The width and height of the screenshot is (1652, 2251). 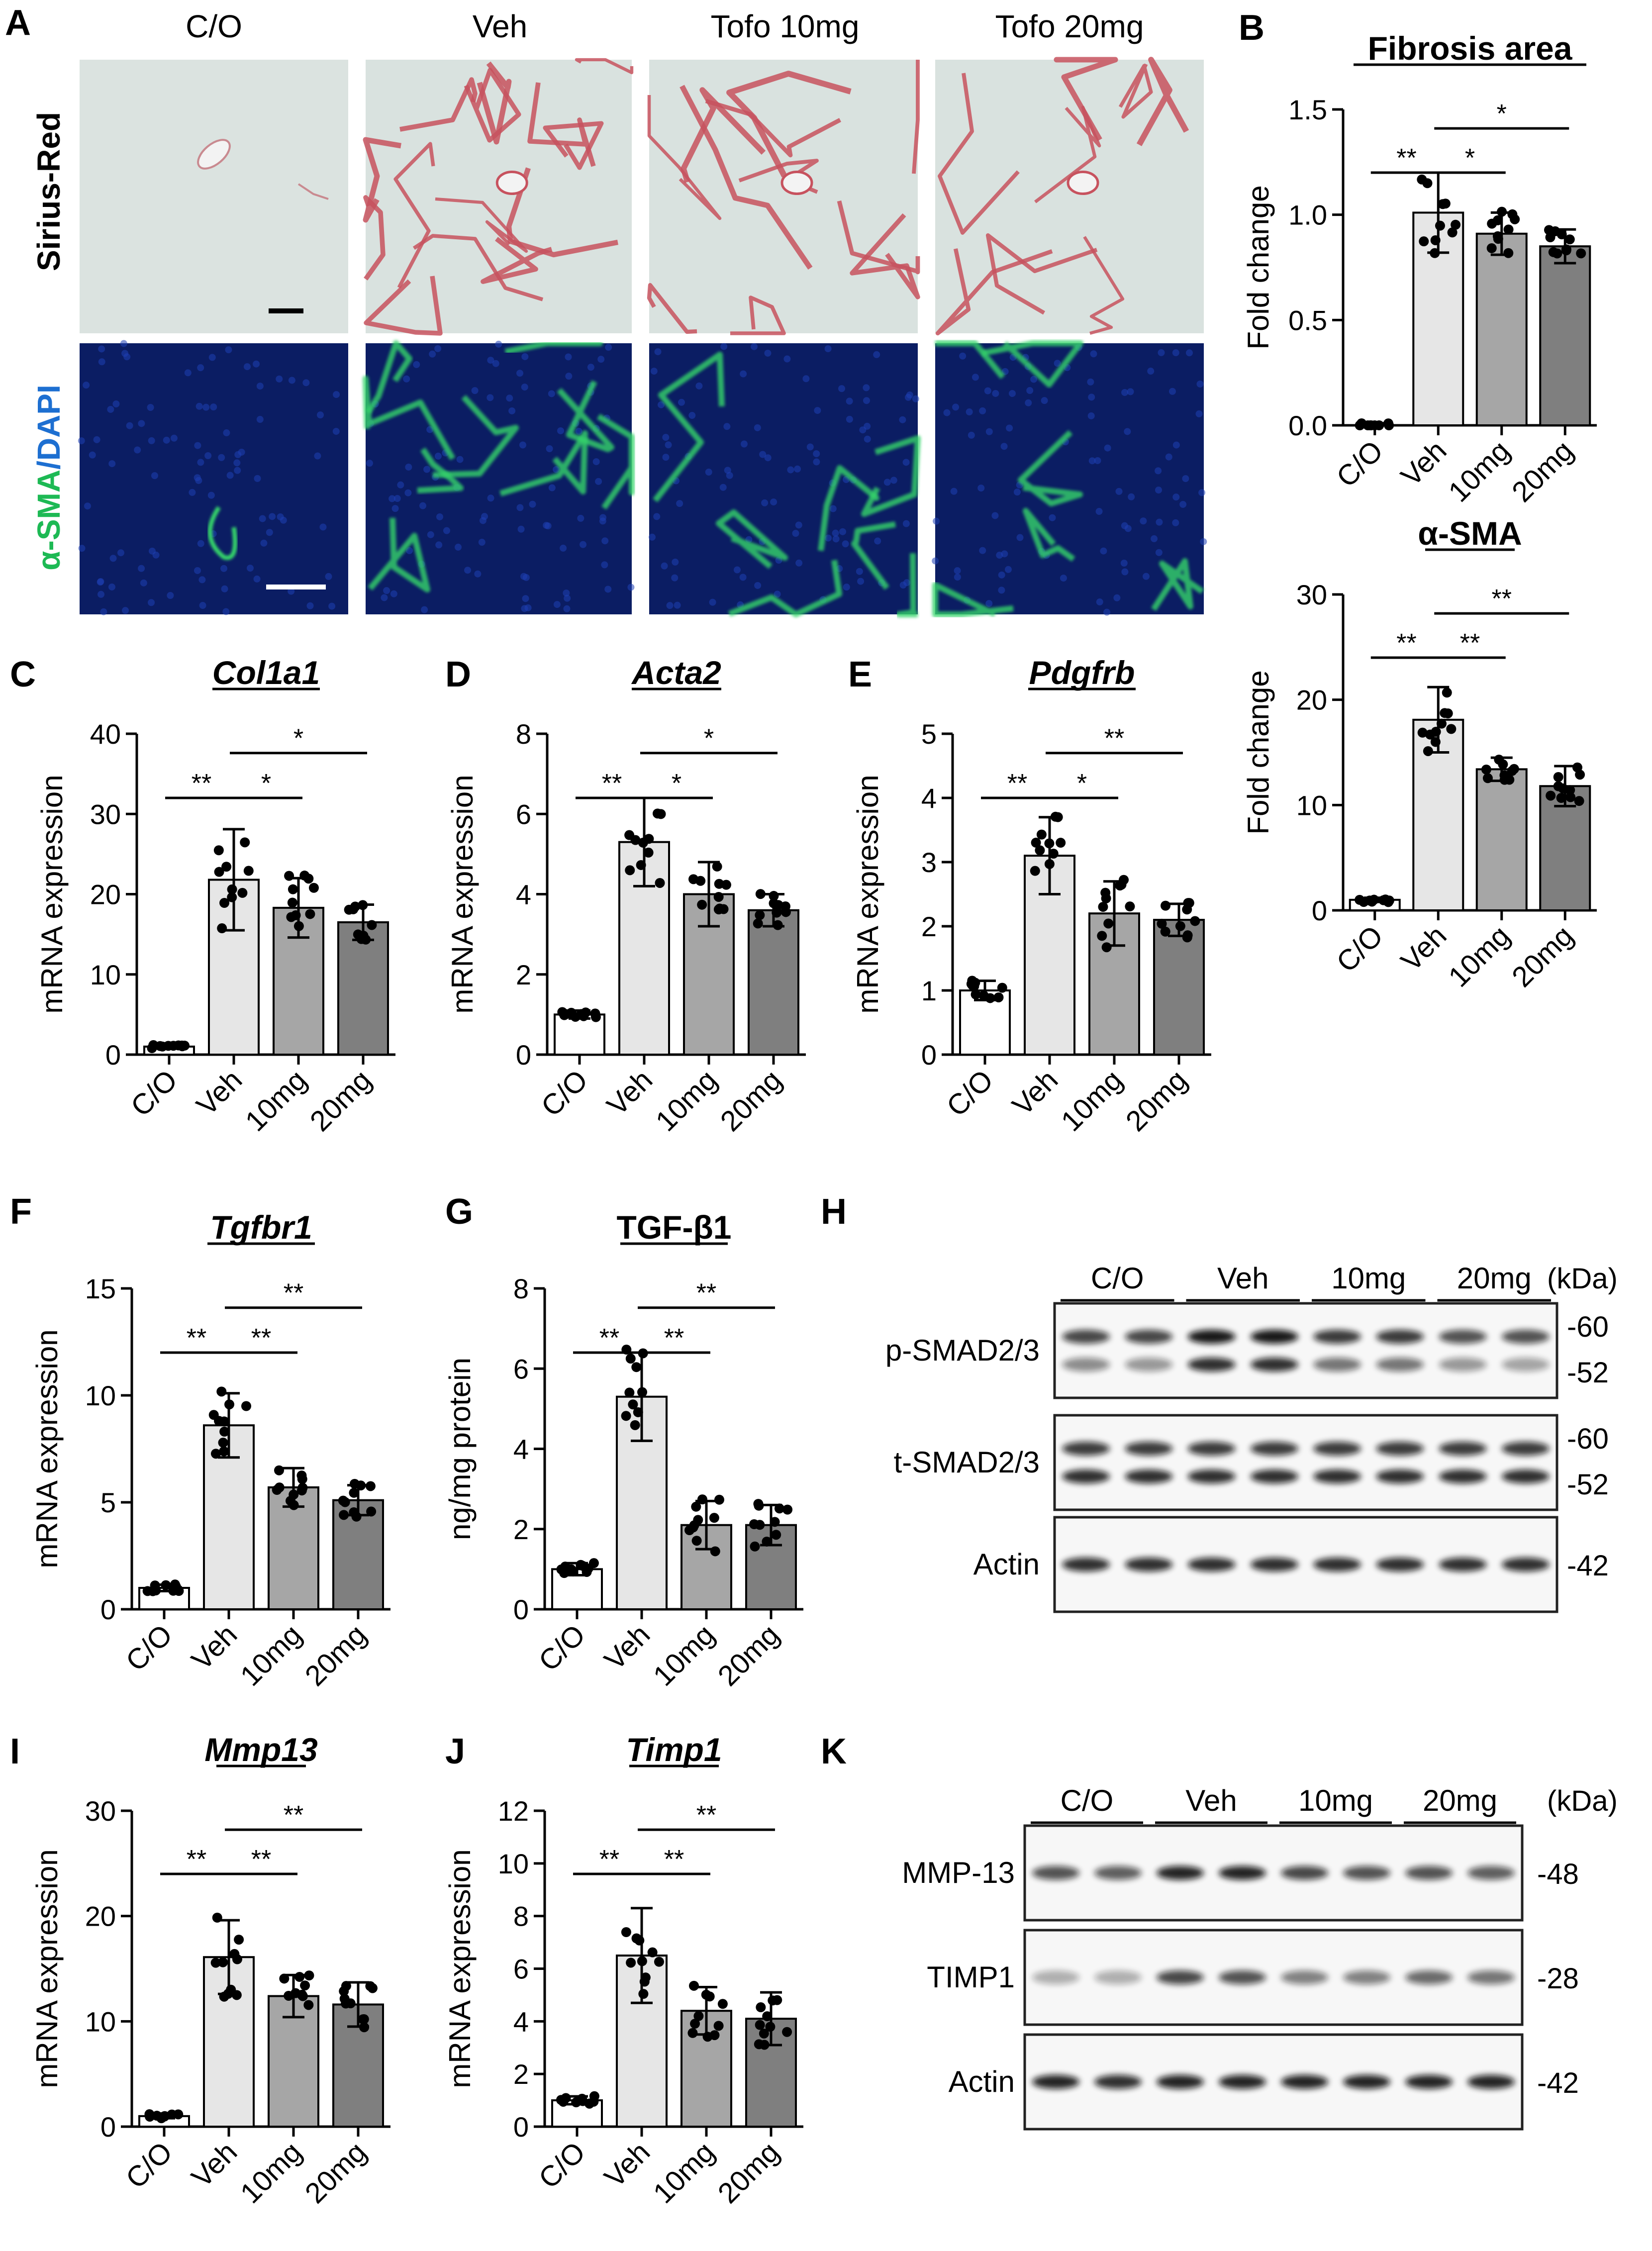 I want to click on x-tick-label: Veh, so click(x=215, y=1647).